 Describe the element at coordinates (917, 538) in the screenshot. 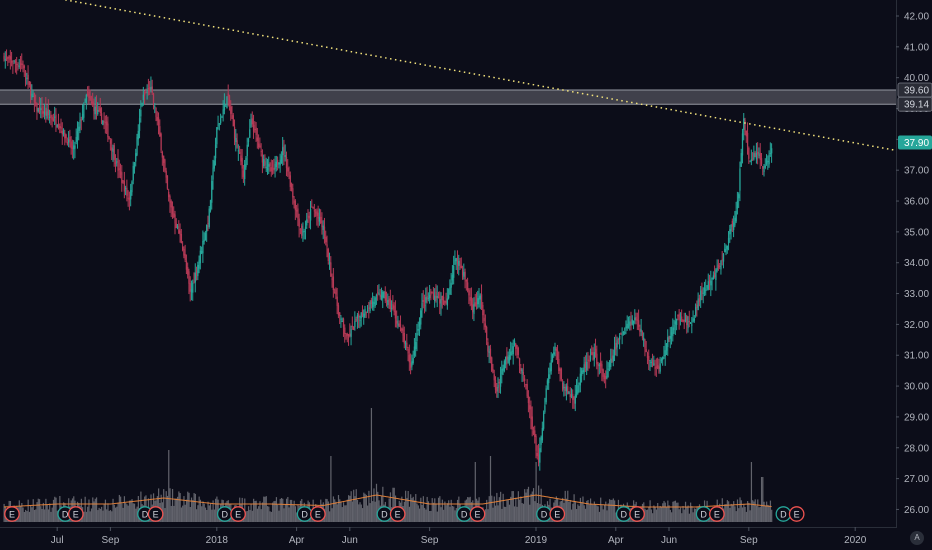

I see `tradingview-logo-icon: A` at that location.